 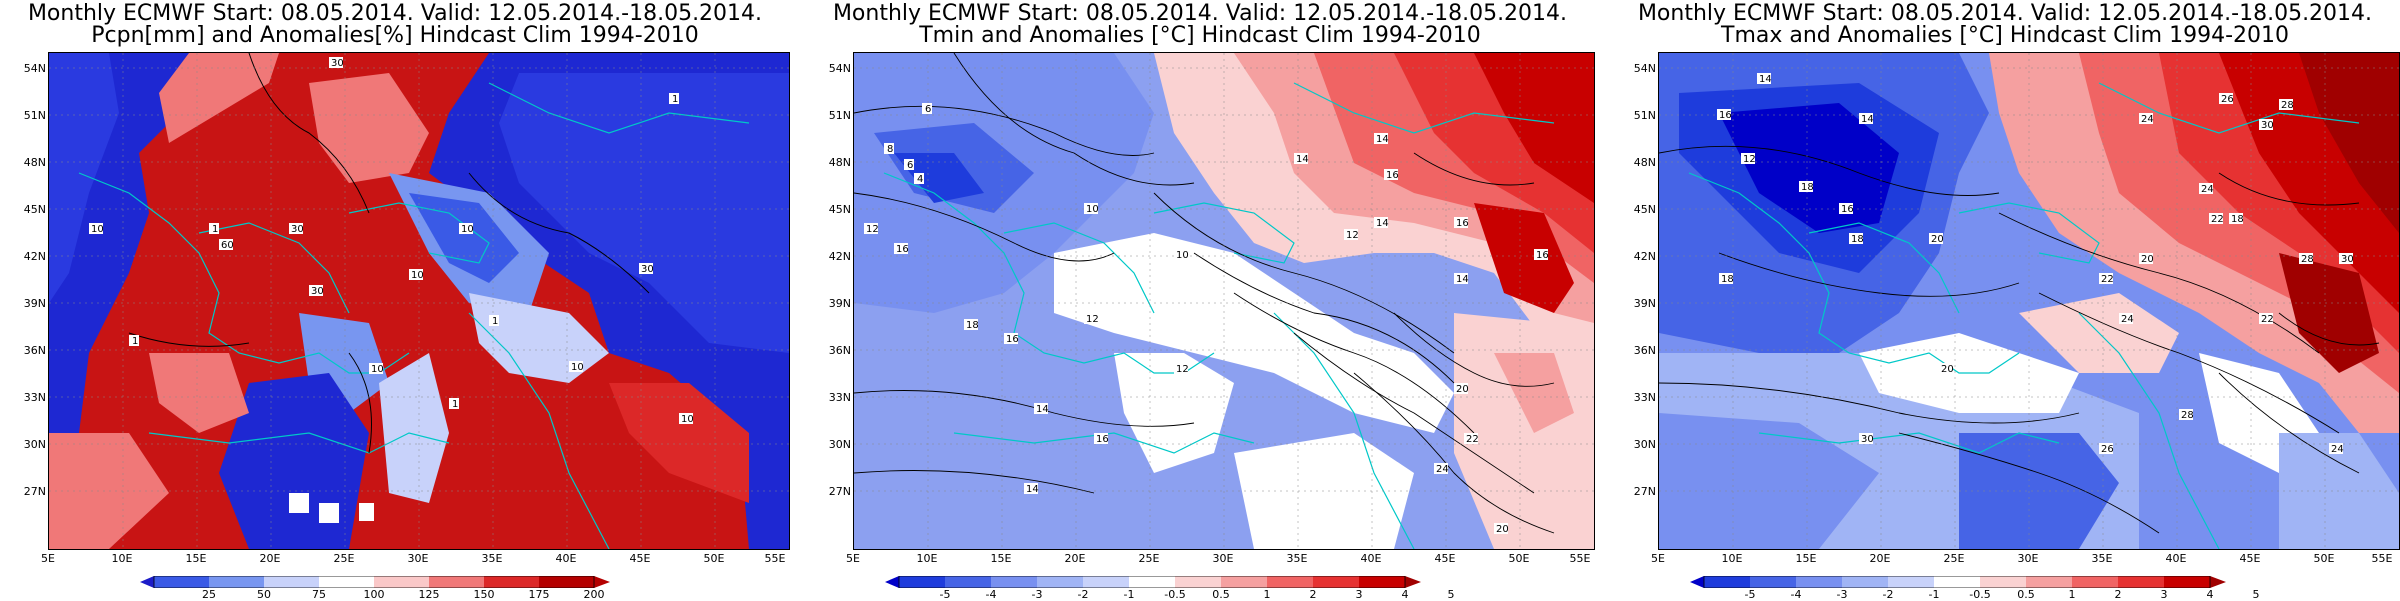 What do you see at coordinates (1221, 594) in the screenshot?
I see `colorbar-label: 0.5` at bounding box center [1221, 594].